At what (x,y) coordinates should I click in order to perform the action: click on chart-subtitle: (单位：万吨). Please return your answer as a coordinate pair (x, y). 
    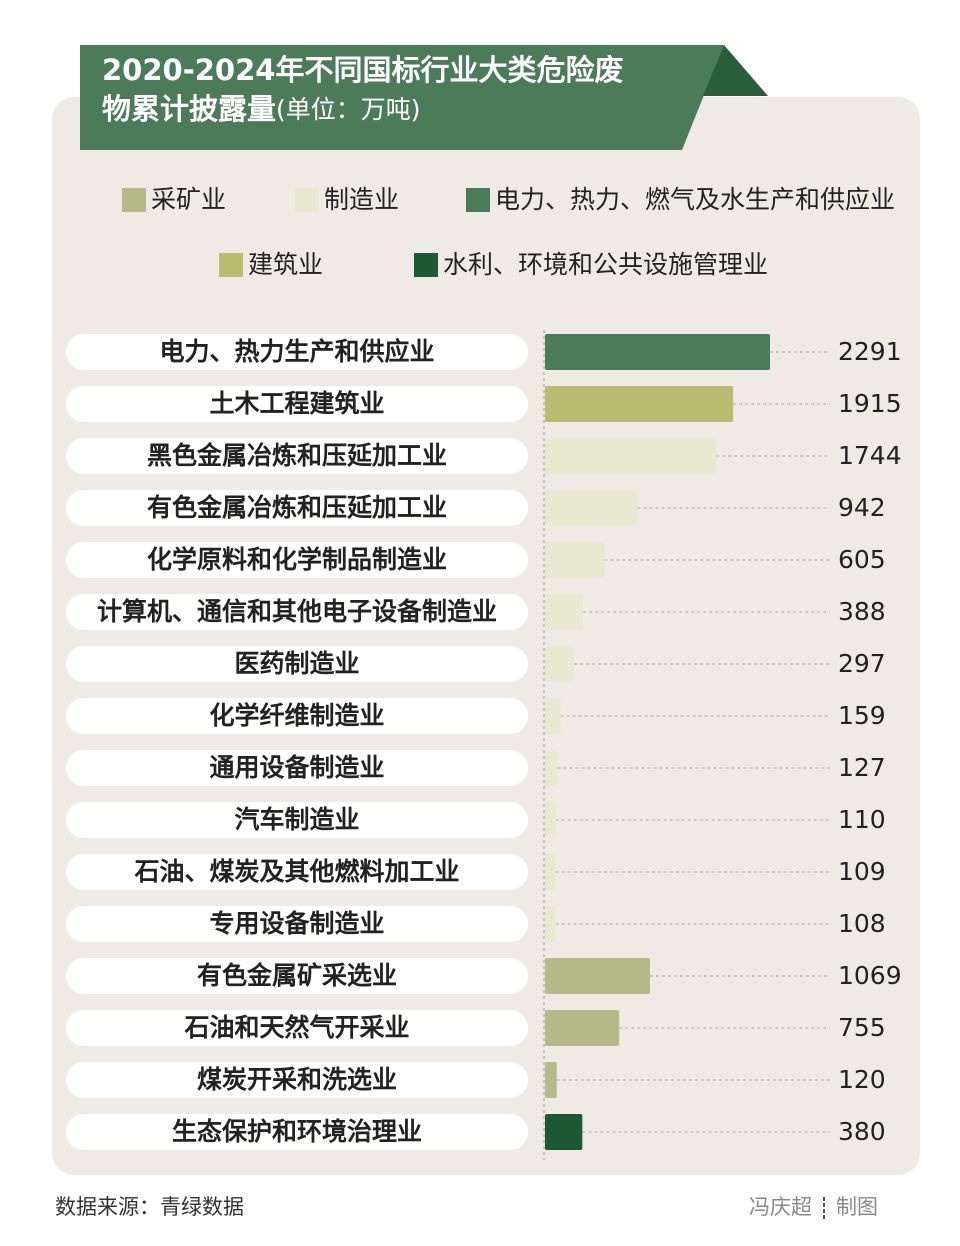
    Looking at the image, I should click on (348, 109).